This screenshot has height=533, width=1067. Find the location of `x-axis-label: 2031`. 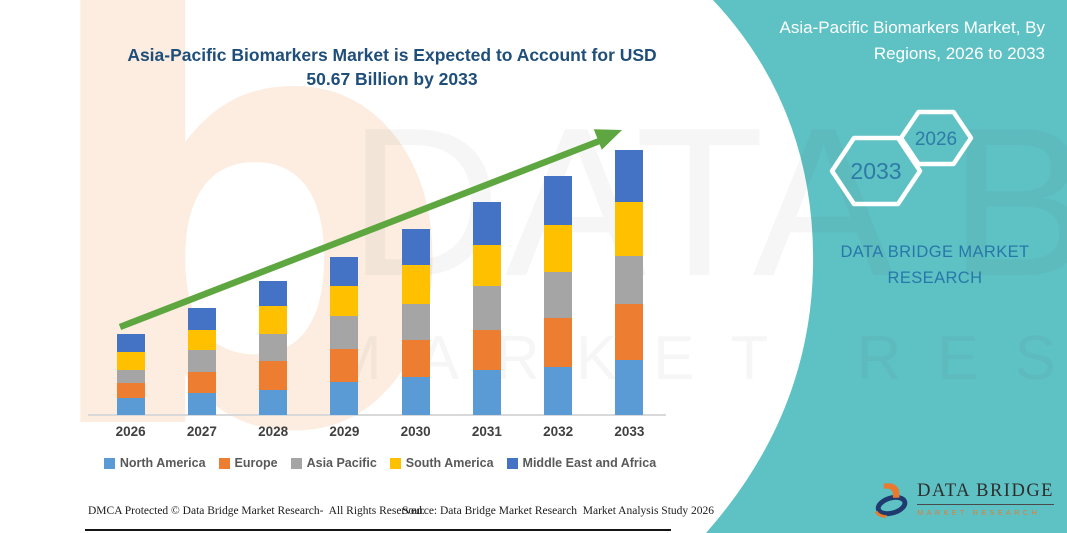

x-axis-label: 2031 is located at coordinates (486, 431).